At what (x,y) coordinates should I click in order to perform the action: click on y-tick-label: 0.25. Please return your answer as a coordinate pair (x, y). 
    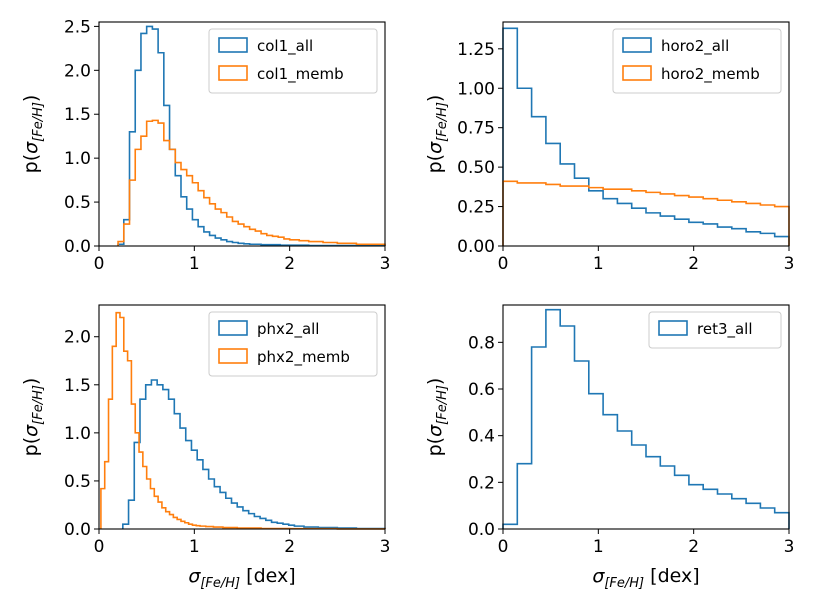
    Looking at the image, I should click on (476, 208).